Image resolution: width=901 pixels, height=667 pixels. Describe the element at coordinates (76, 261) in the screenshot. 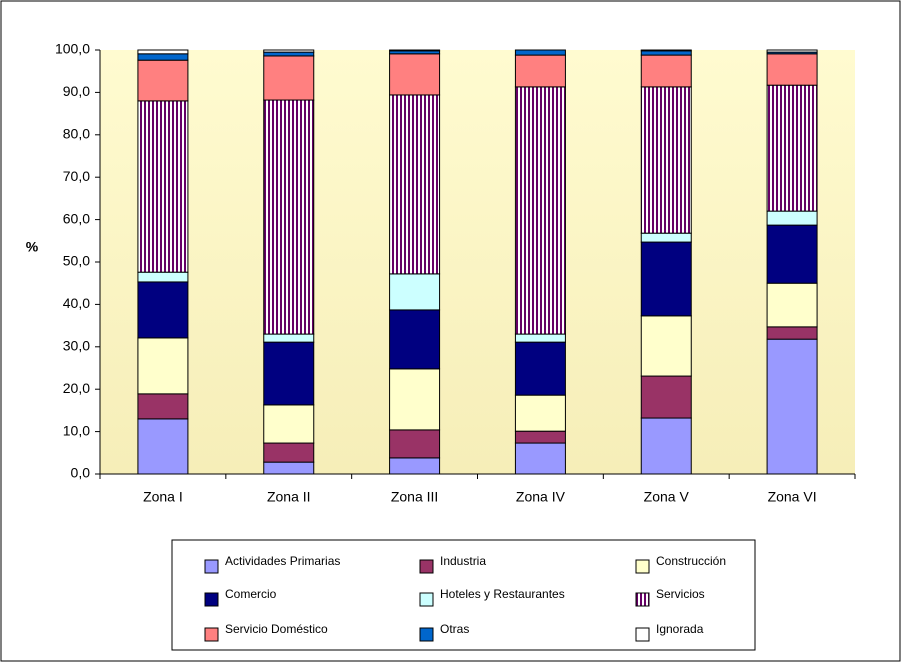

I see `y-tick-label: 50,0` at that location.